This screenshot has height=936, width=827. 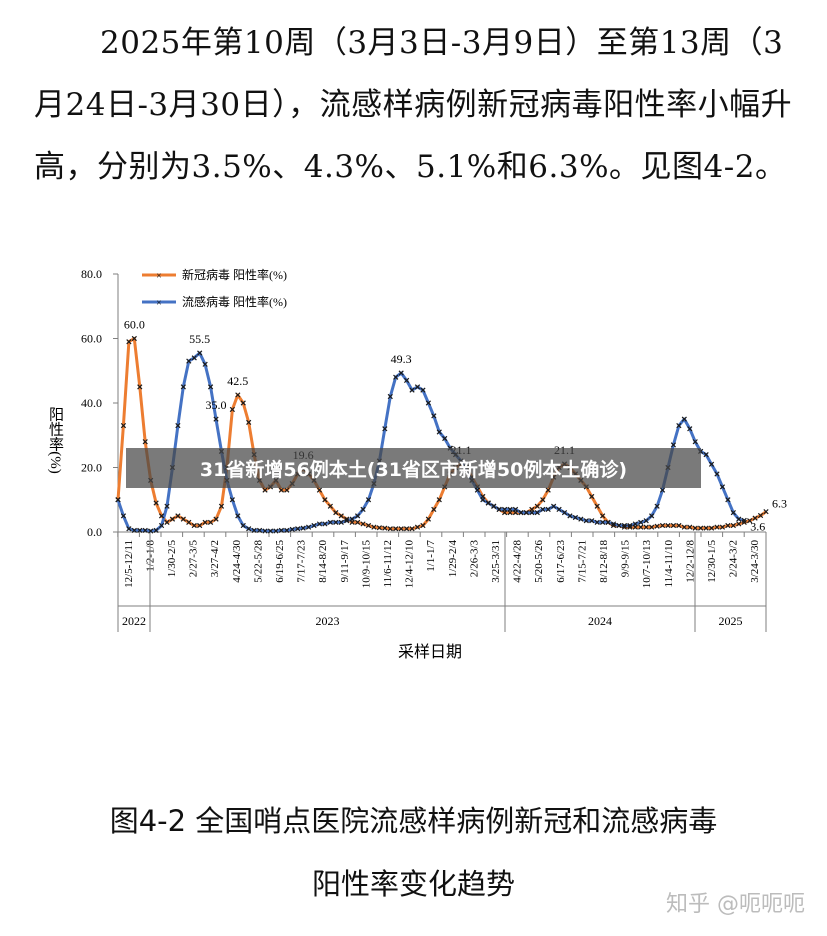 I want to click on zhihu-watermark: 知乎 @呃呃呃, so click(x=735, y=904).